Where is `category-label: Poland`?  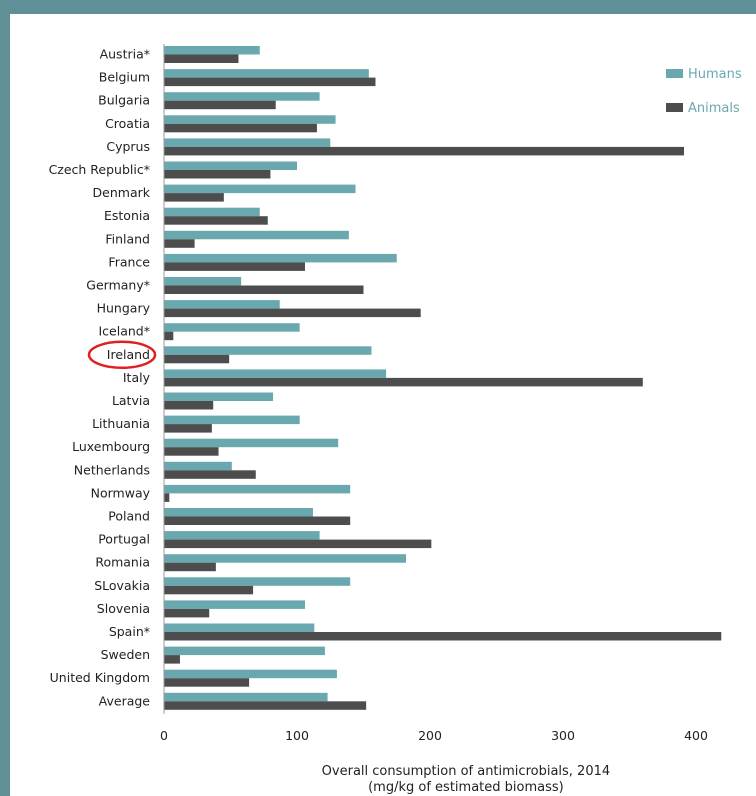
category-label: Poland is located at coordinates (129, 516).